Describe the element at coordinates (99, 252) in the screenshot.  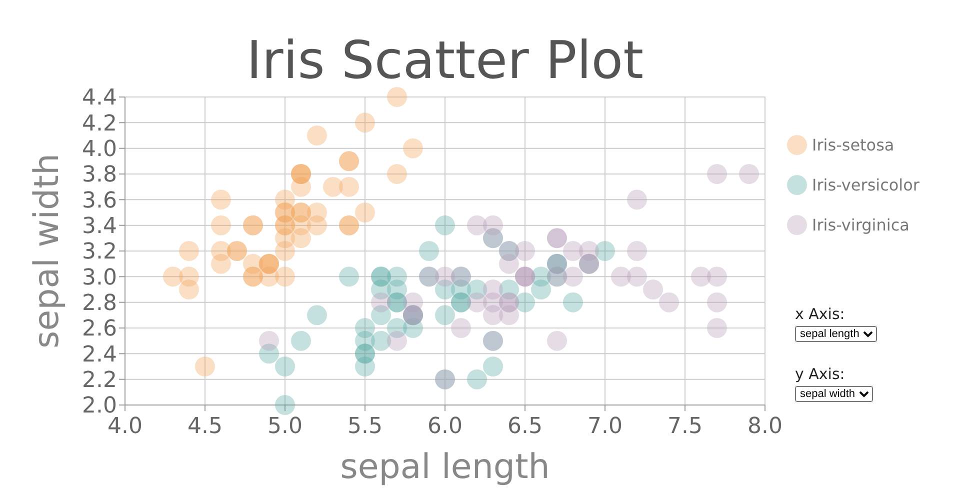
I see `y-tick-label: 3.2` at that location.